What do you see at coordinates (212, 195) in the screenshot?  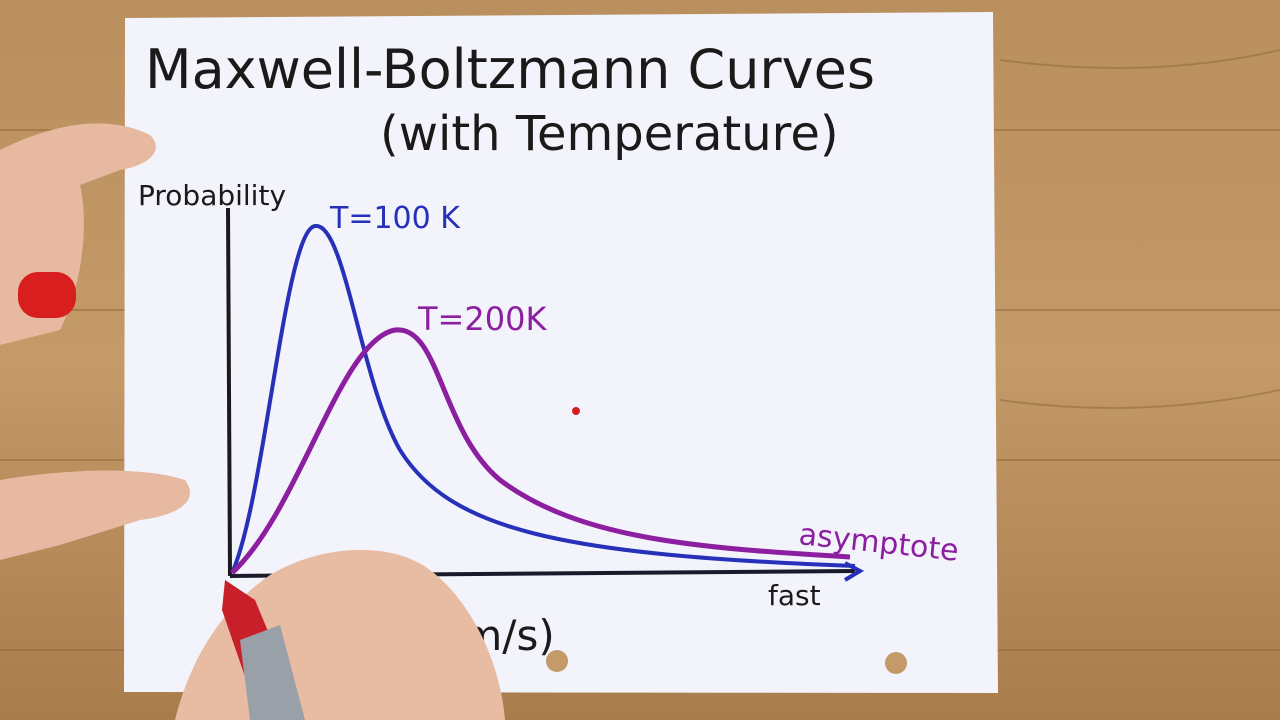 I see `y-axis-label: Probability` at bounding box center [212, 195].